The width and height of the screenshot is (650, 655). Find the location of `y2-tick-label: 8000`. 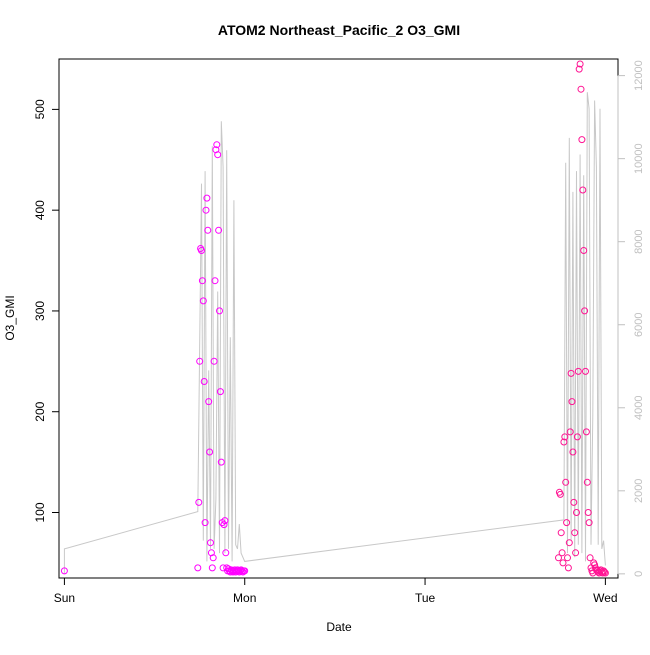

y2-tick-label: 8000 is located at coordinates (639, 241).